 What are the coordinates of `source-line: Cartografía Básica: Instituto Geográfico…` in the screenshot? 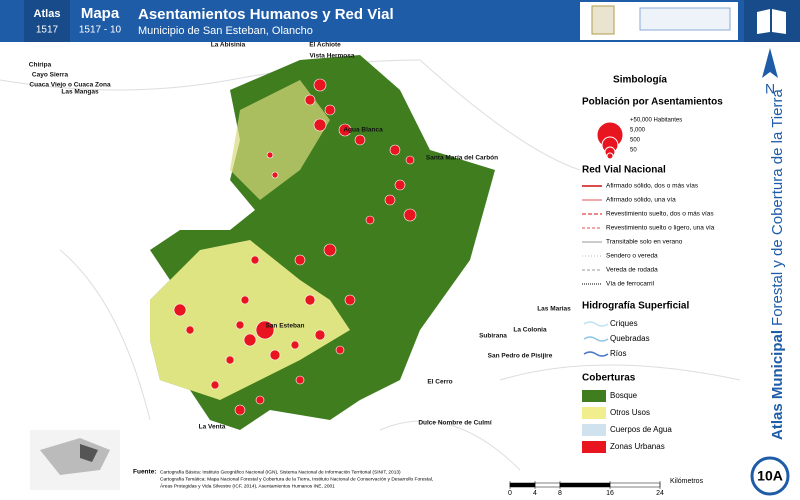 It's located at (280, 472).